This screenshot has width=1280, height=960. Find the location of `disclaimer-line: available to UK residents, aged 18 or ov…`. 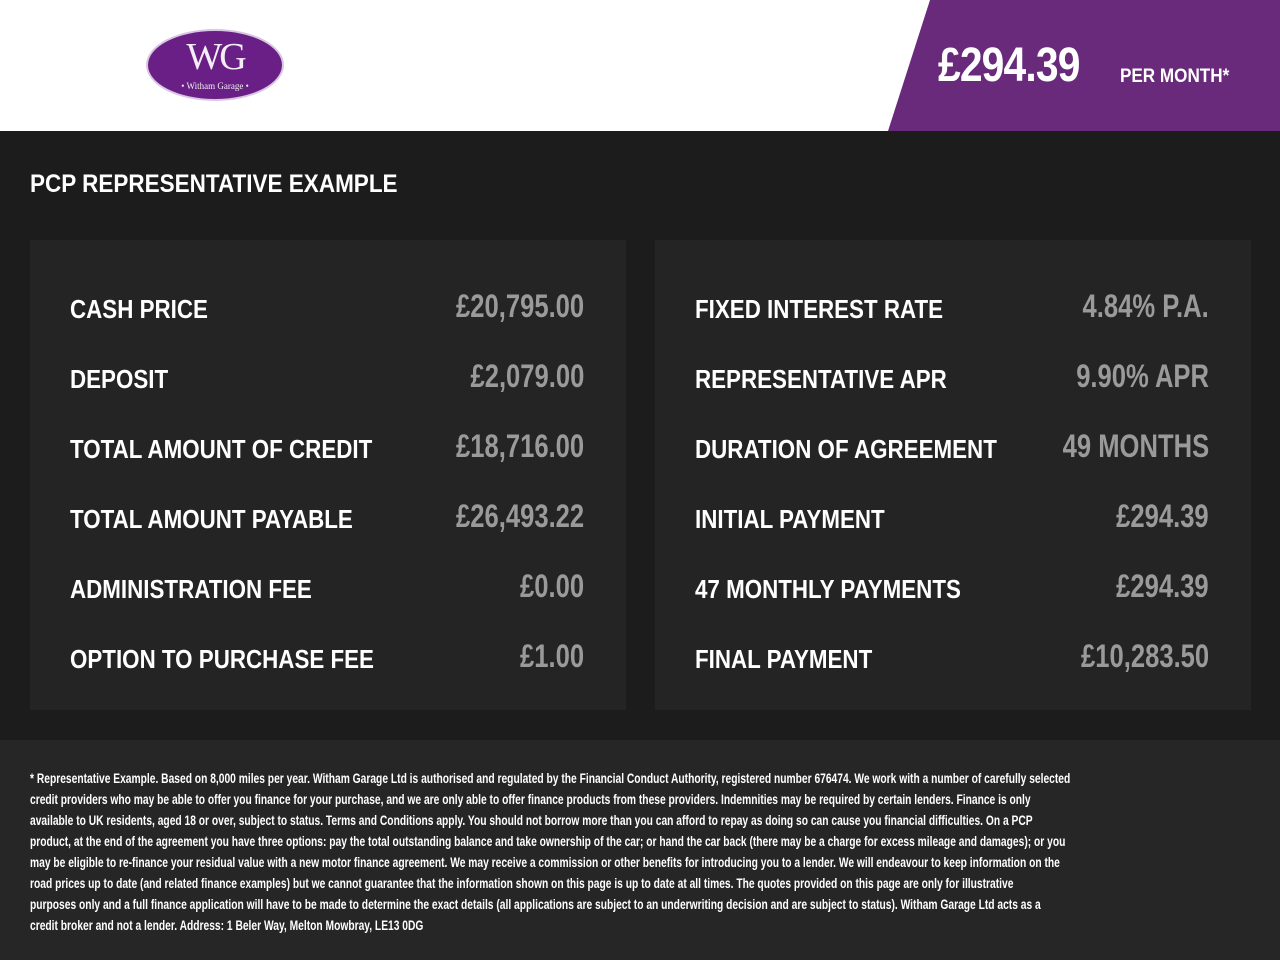

disclaimer-line: available to UK residents, aged 18 or ov… is located at coordinates (531, 820).